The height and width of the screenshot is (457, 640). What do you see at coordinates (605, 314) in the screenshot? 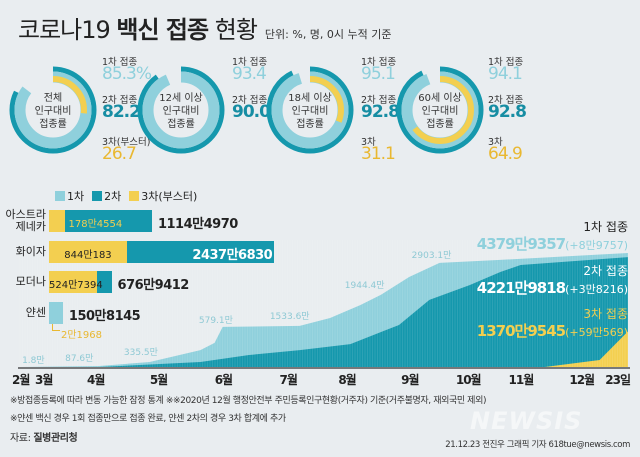
I see `total-label: 3차 접종` at bounding box center [605, 314].